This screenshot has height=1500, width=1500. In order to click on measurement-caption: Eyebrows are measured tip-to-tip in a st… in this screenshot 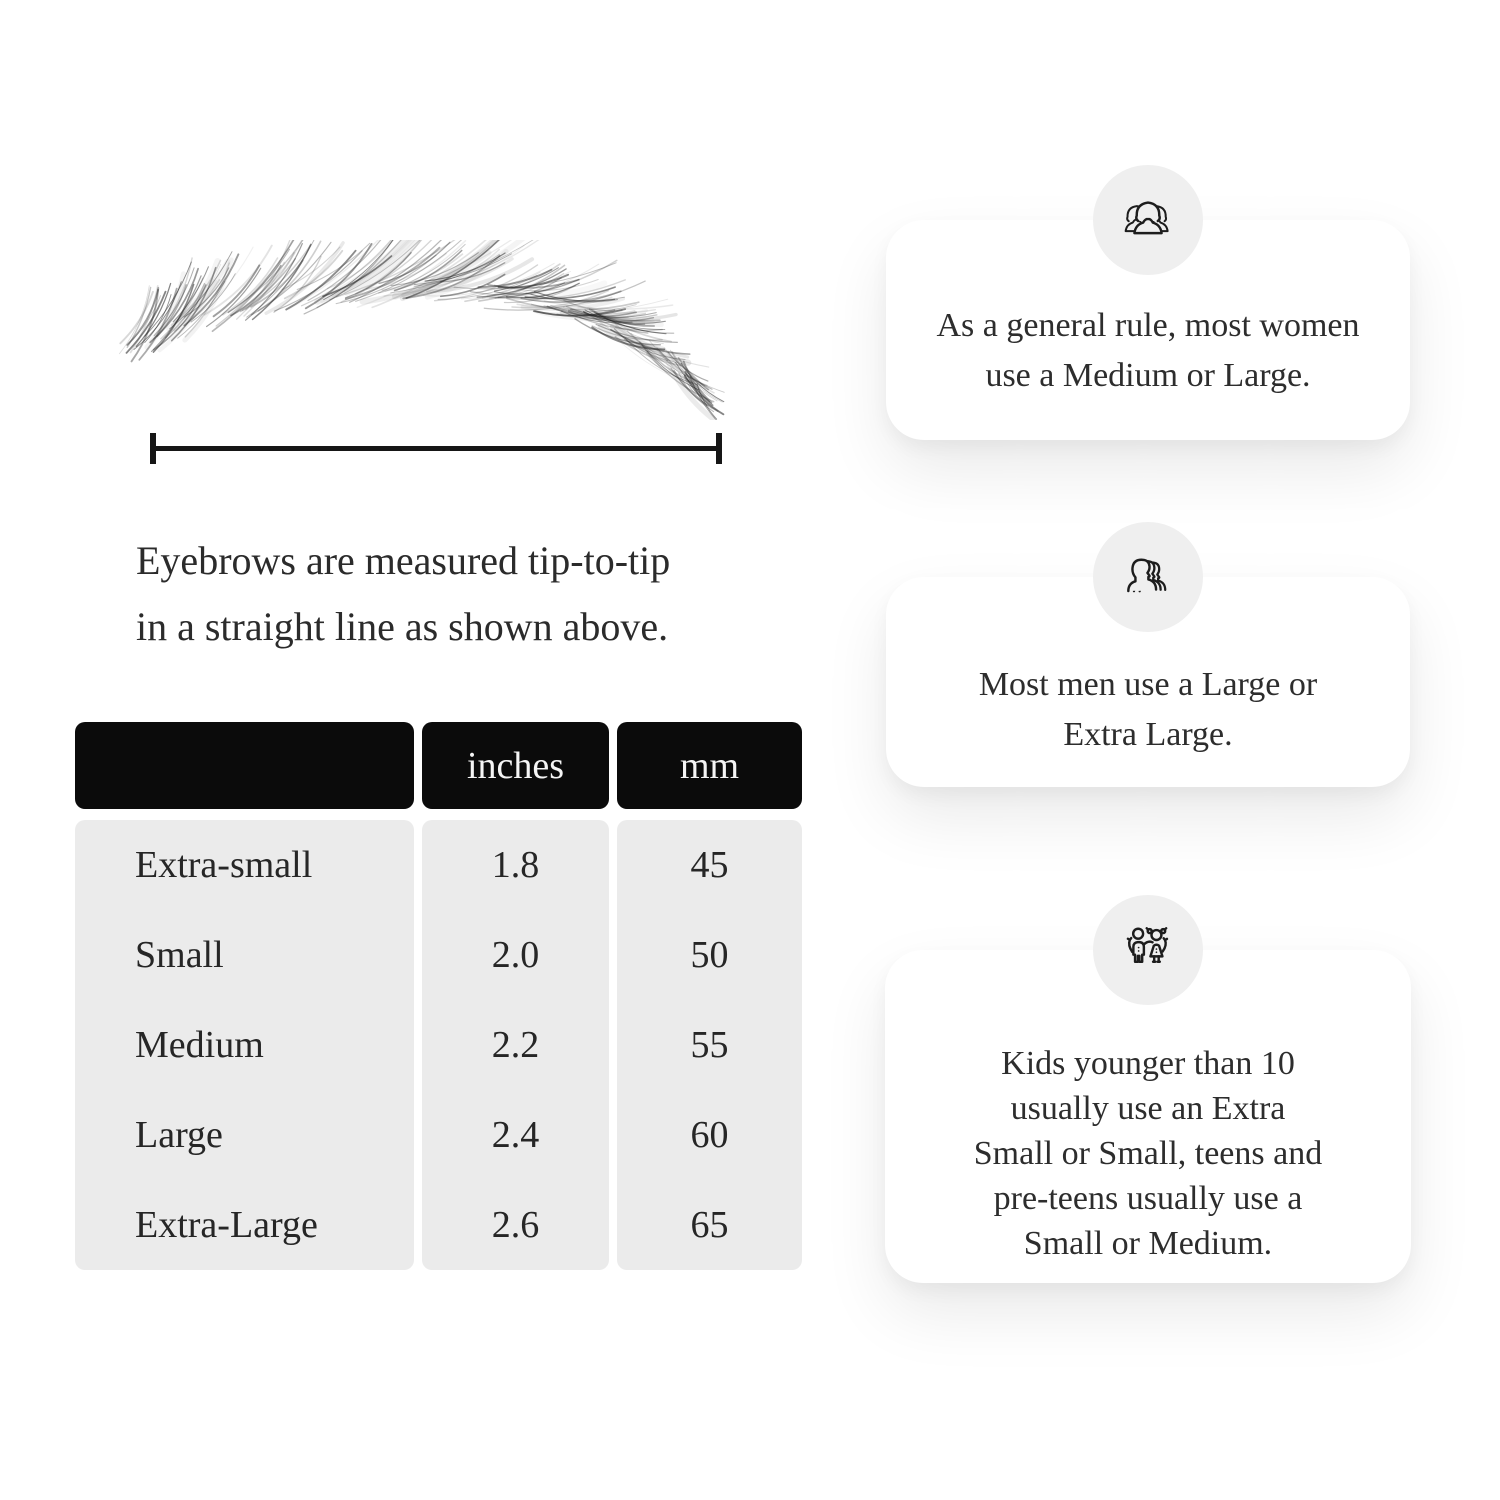, I will do `click(403, 593)`.